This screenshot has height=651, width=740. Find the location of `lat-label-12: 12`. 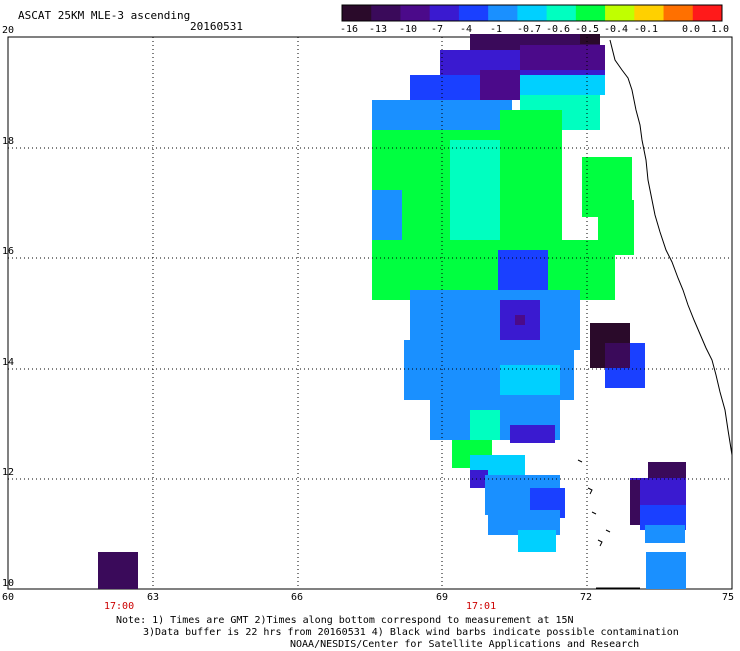

lat-label-12: 12 is located at coordinates (8, 472).